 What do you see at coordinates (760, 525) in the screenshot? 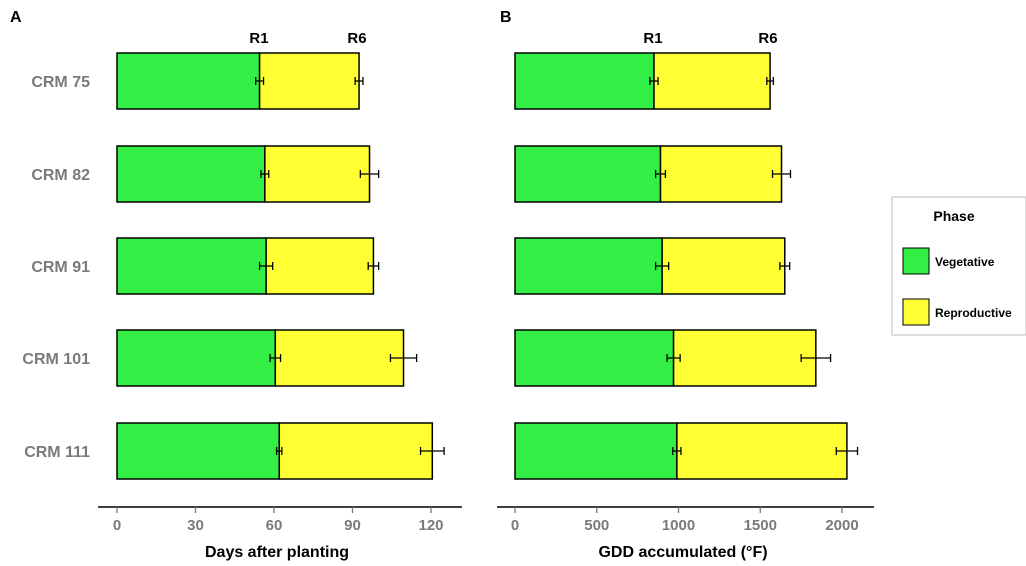
I see `x-tick-label: 1500` at bounding box center [760, 525].